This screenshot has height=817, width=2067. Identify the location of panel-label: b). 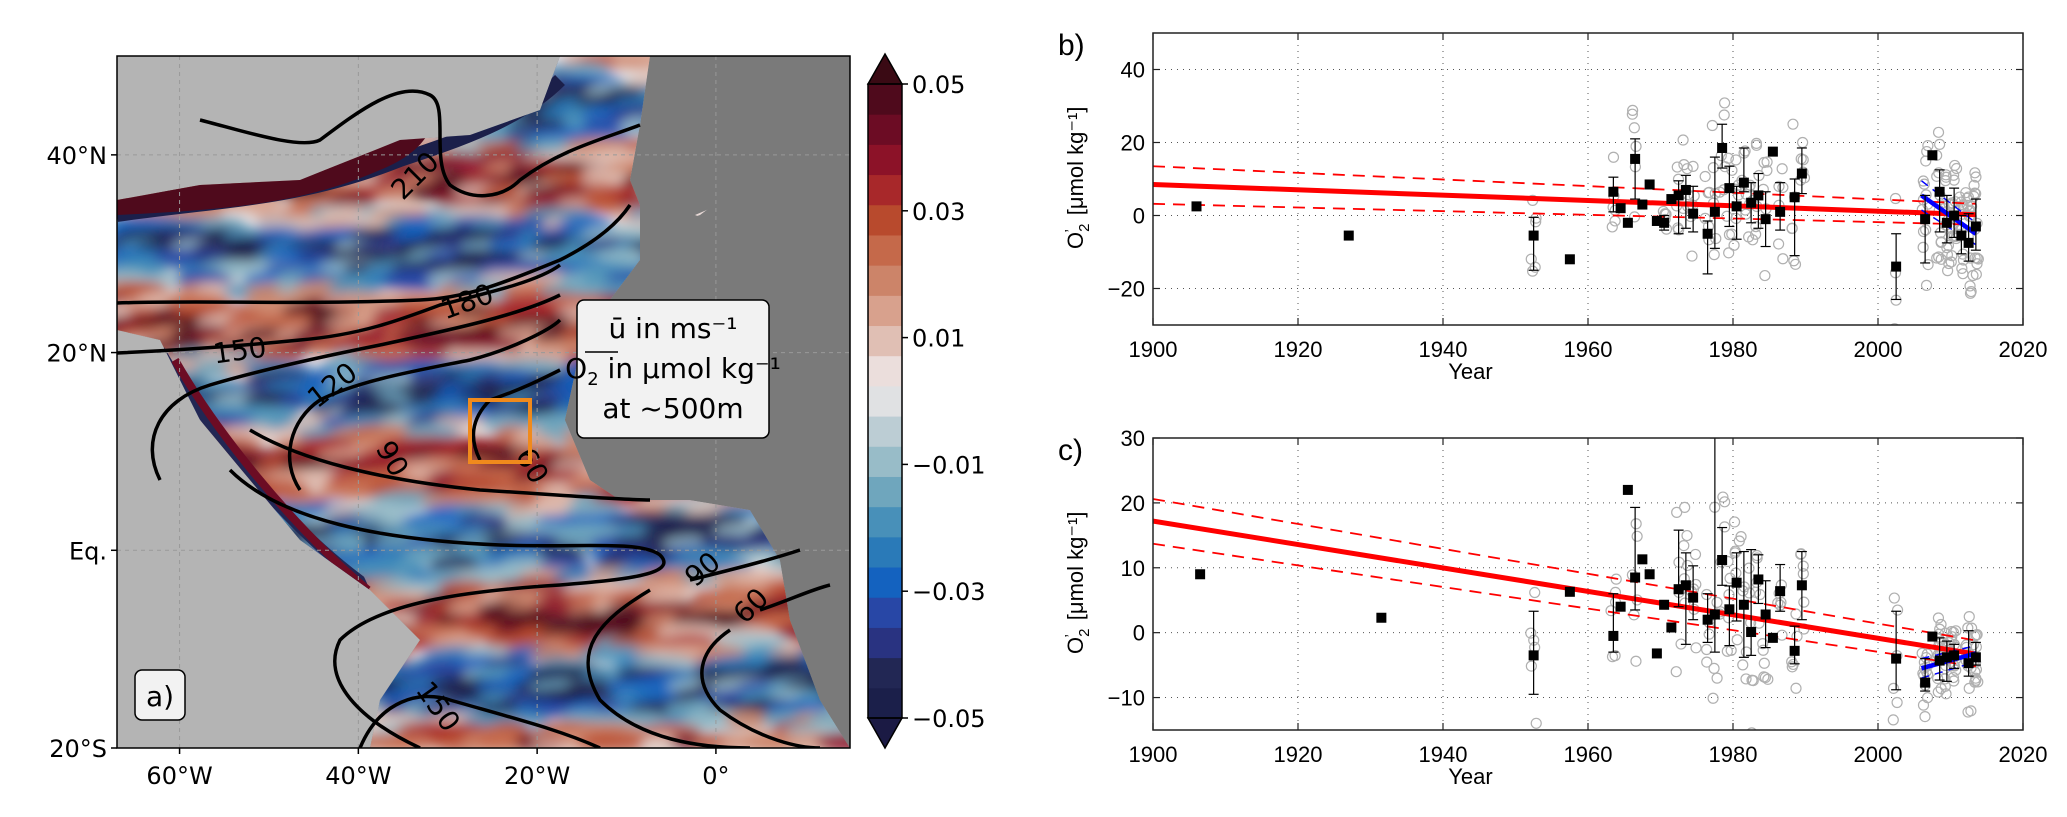
(1071, 45).